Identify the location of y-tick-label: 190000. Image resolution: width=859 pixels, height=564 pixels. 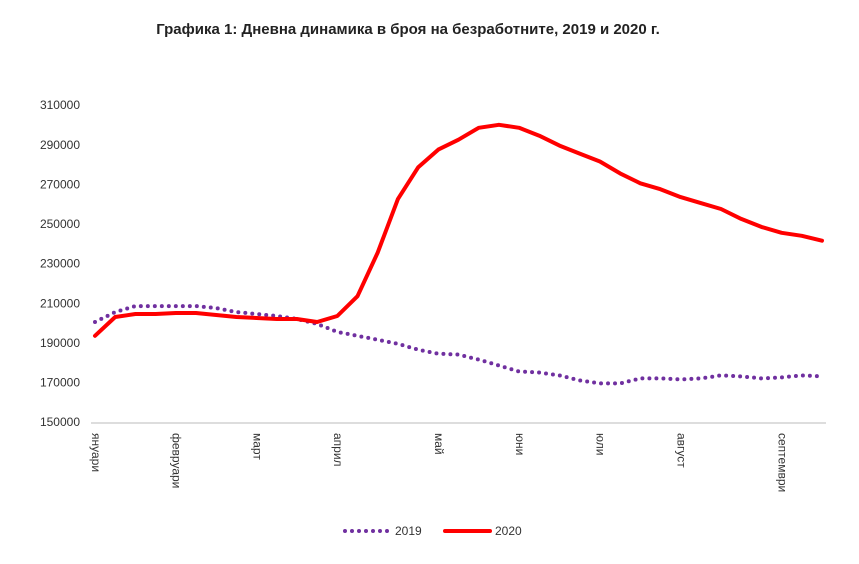
(60, 343).